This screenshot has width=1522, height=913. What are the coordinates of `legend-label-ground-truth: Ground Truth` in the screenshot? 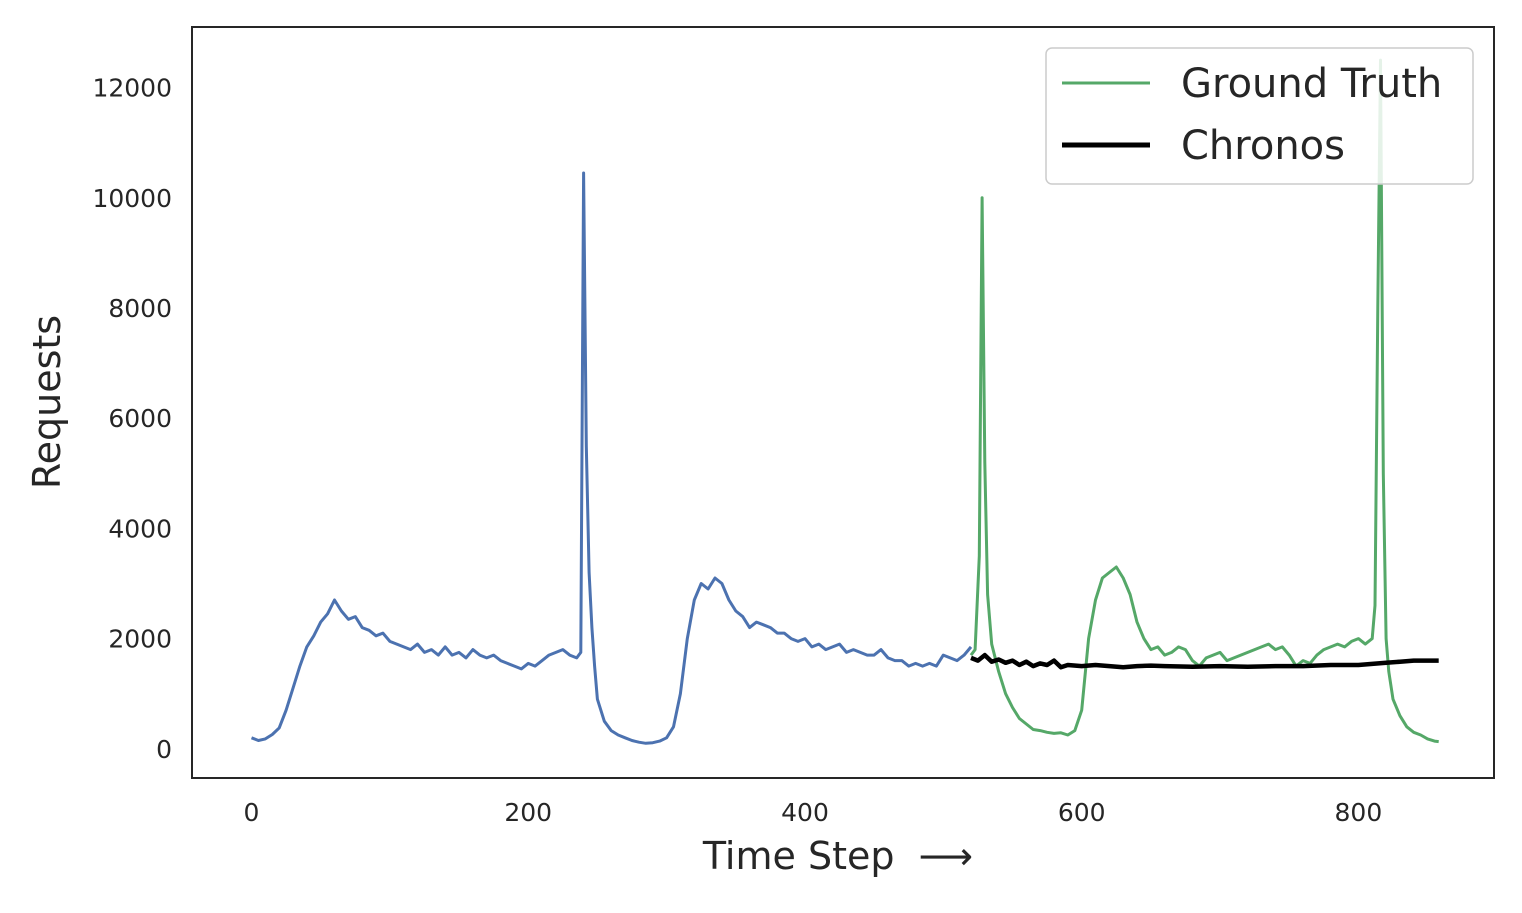 It's located at (1311, 84).